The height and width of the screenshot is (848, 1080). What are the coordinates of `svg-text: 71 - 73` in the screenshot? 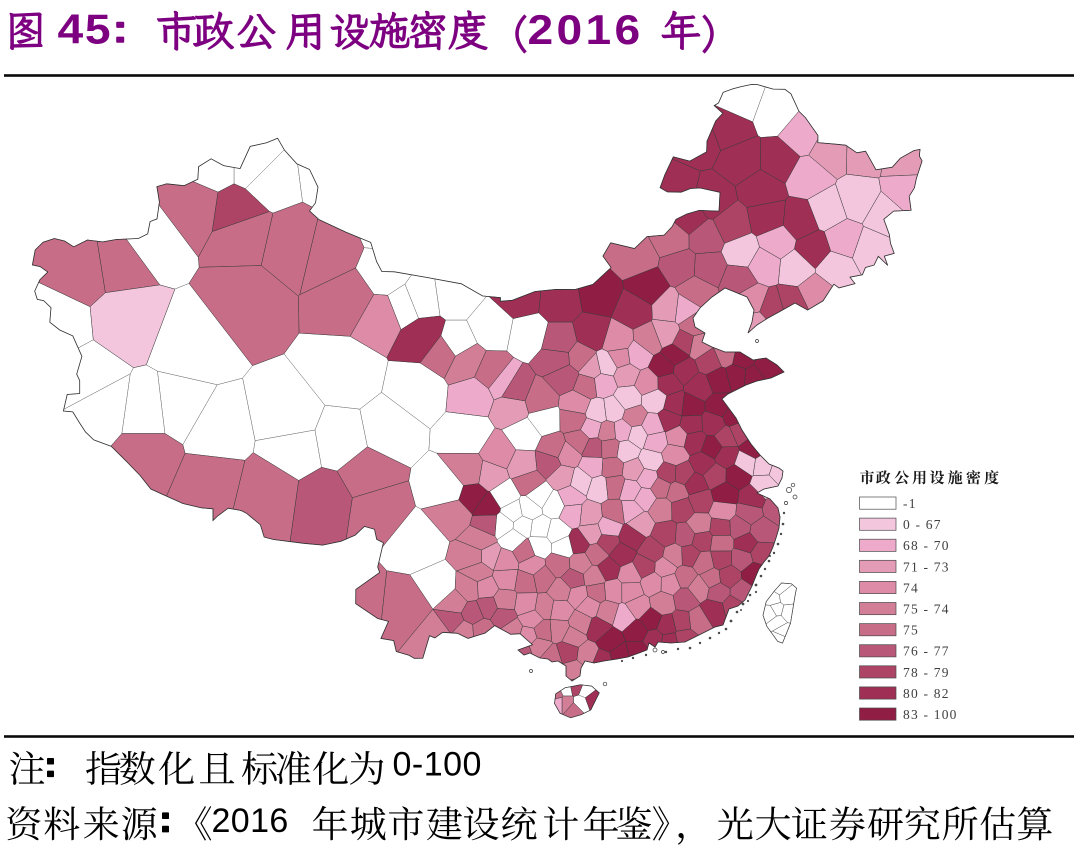 It's located at (926, 566).